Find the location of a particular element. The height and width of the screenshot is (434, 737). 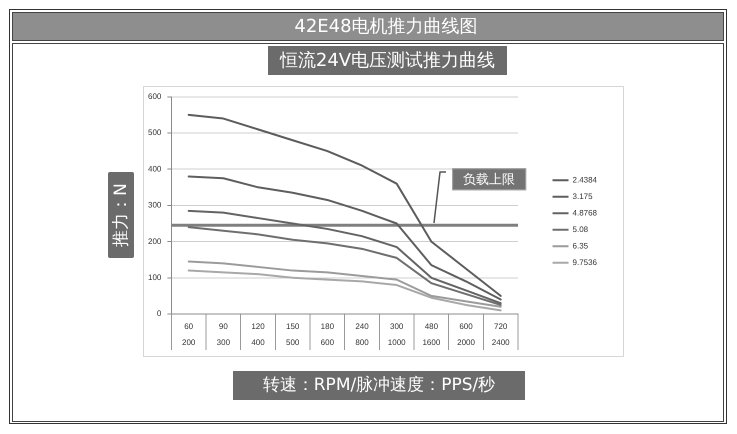

legend-label: 9.7536 is located at coordinates (585, 262).